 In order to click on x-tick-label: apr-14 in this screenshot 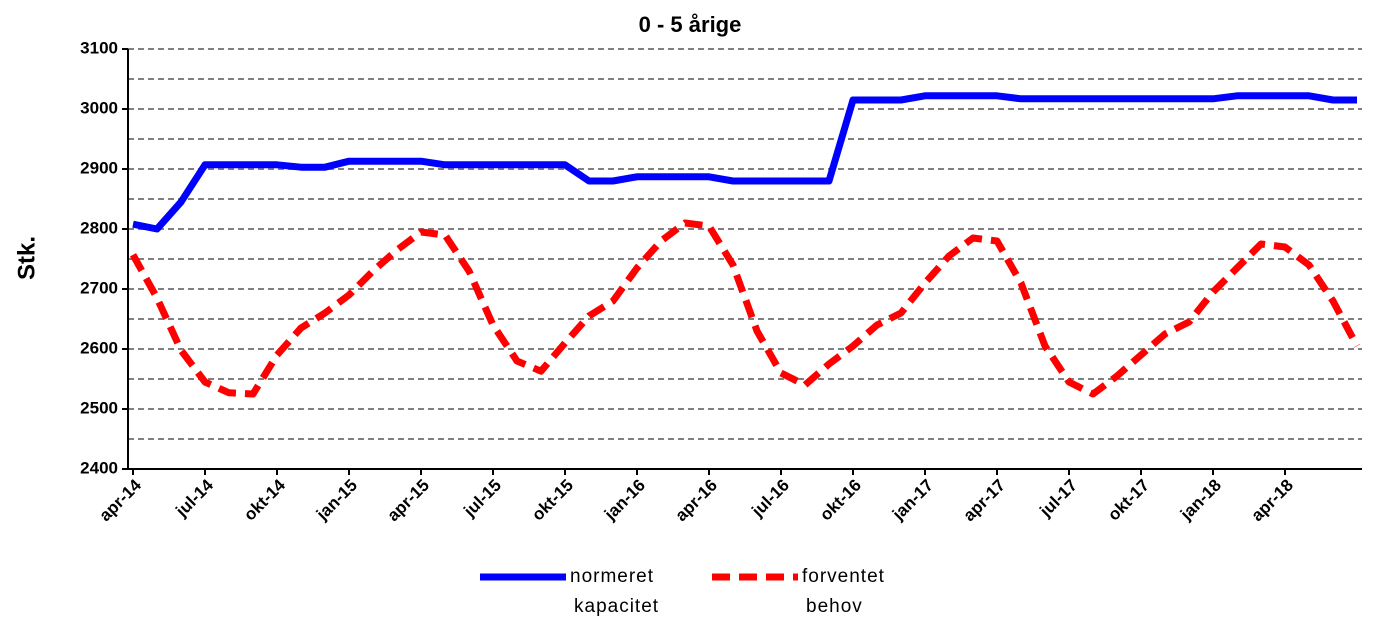, I will do `click(120, 500)`.